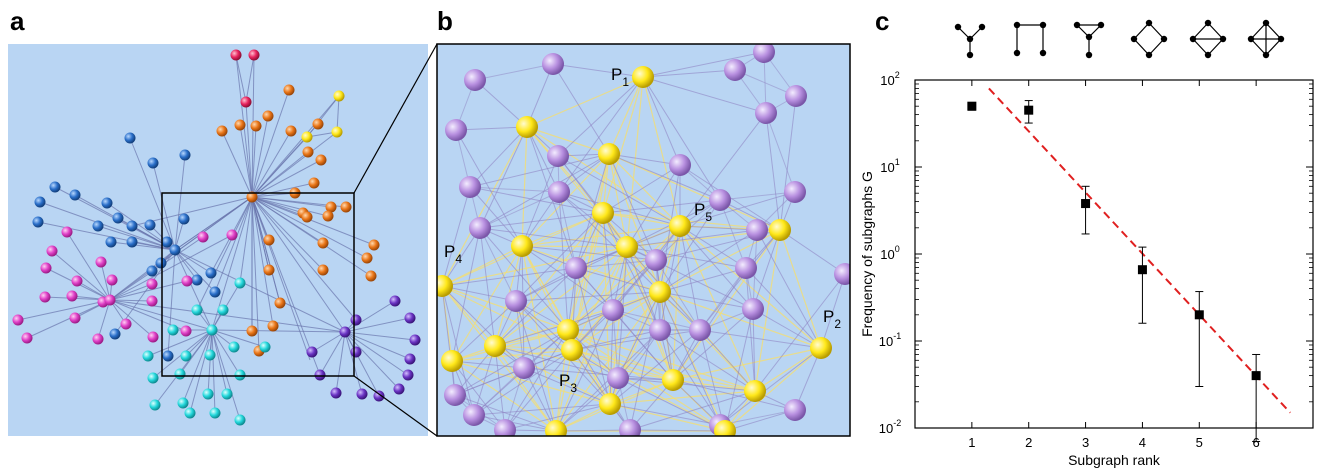 The width and height of the screenshot is (1325, 471). Describe the element at coordinates (890, 340) in the screenshot. I see `y-tick-label: 10⁻¹` at that location.